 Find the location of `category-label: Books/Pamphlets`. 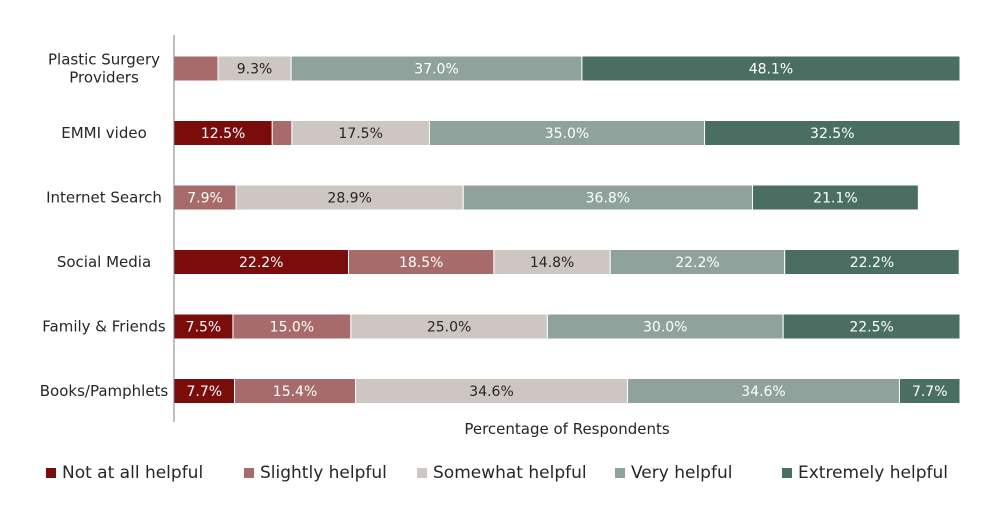

category-label: Books/Pamphlets is located at coordinates (104, 391).